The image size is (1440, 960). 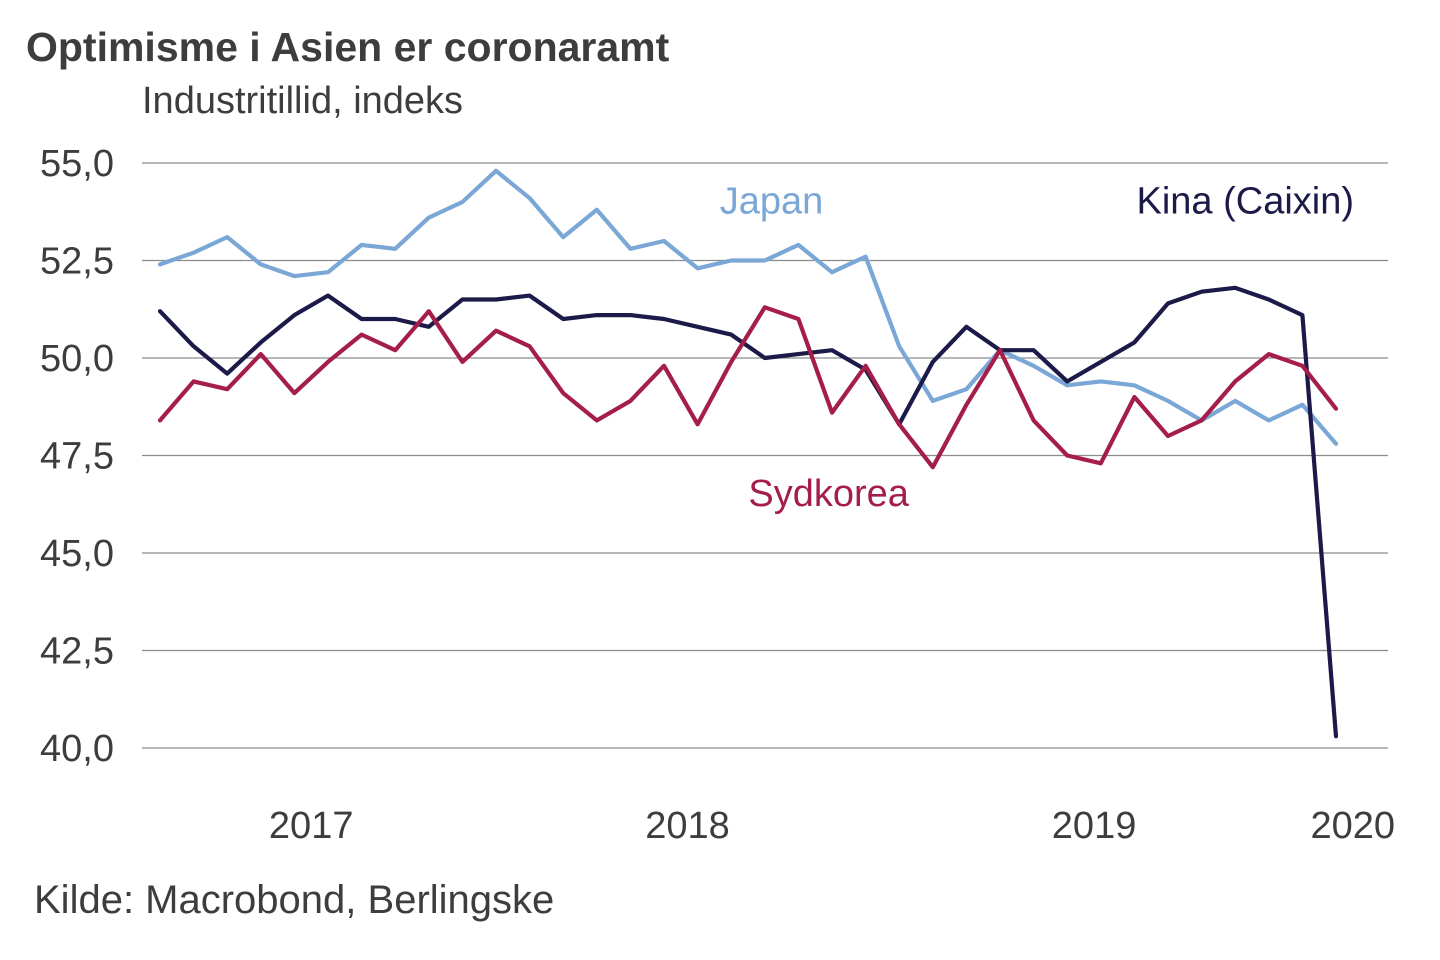 I want to click on y-axis-ticks: 55,0 52,5 50,0 47,5 45,0 42,5 40,0, so click(x=77, y=456).